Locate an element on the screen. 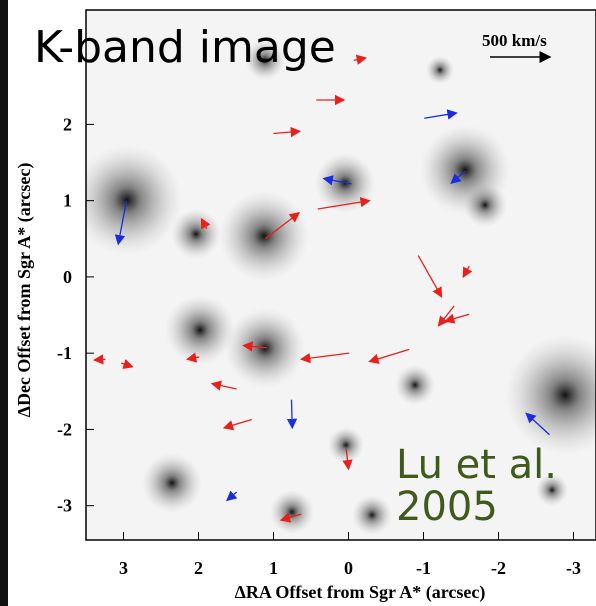 The width and height of the screenshot is (596, 606). x-tick-label: 3 is located at coordinates (123, 568).